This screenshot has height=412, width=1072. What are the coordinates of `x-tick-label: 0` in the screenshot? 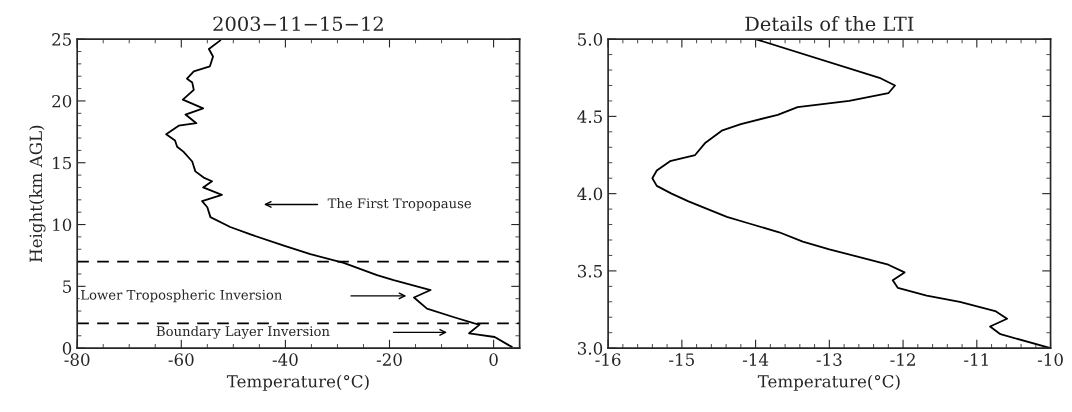 It's located at (493, 359).